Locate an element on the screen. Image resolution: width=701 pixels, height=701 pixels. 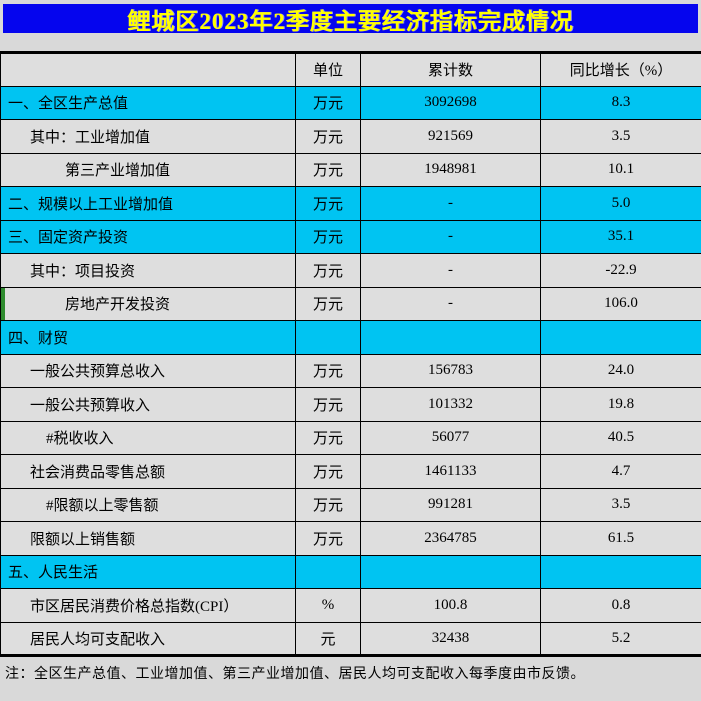
table-row: 四、财贸 is located at coordinates (350, 337).